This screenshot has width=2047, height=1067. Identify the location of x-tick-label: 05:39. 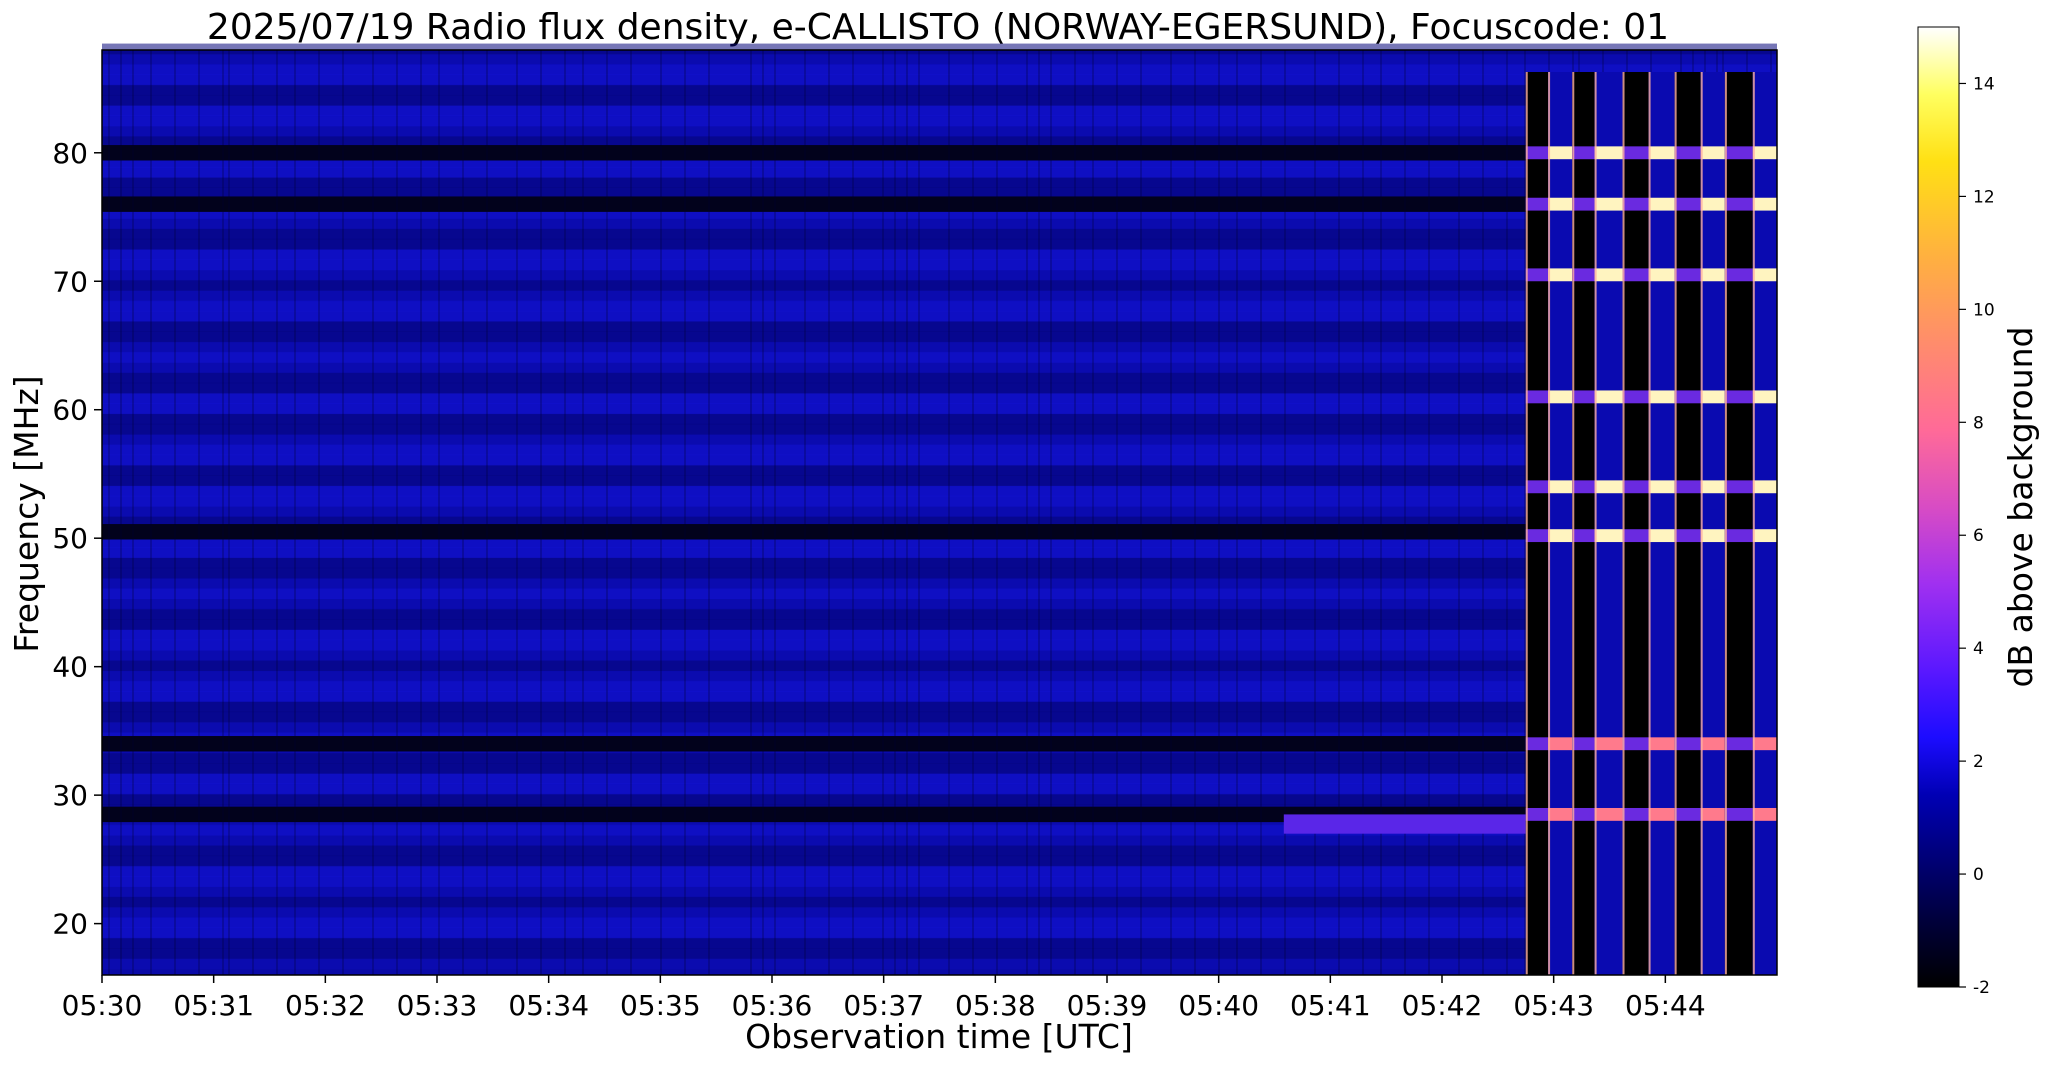
(1107, 1005).